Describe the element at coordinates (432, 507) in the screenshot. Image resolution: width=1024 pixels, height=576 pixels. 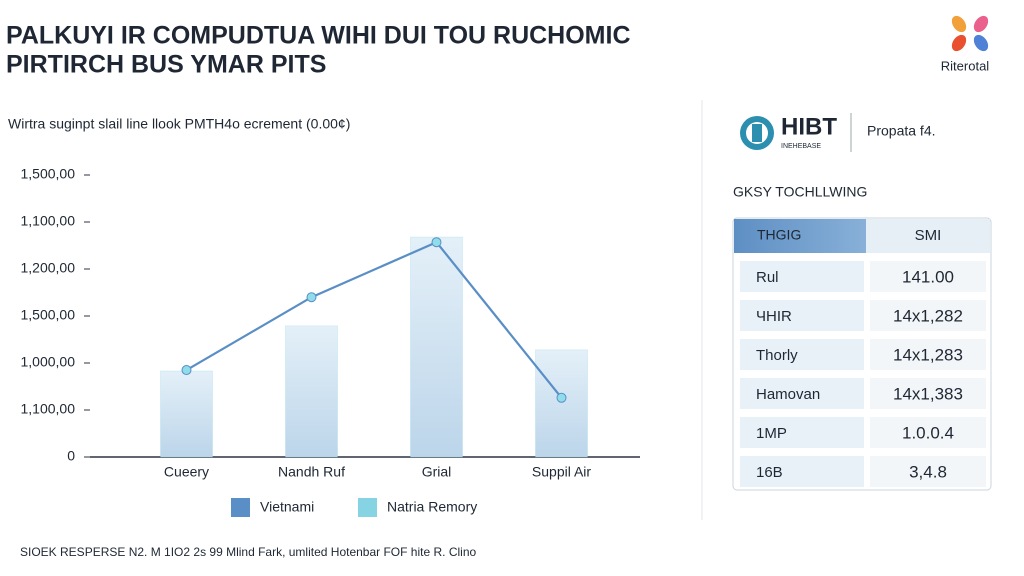
I see `legend-label: Natria Remory` at that location.